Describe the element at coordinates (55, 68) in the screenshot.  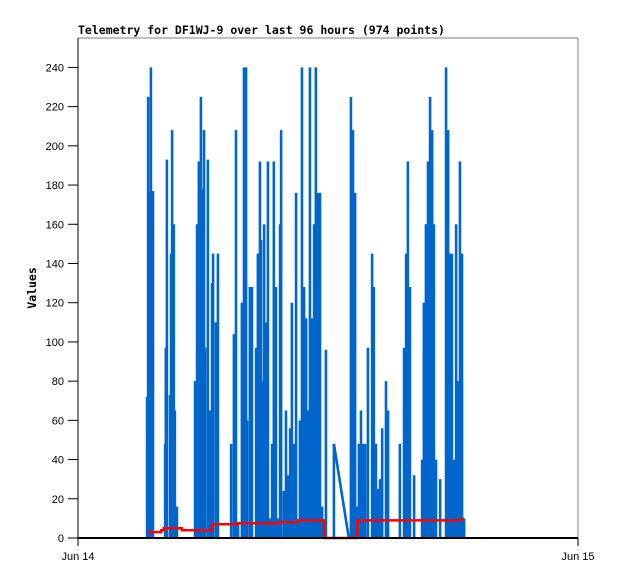
I see `y-tick-label: 240` at that location.